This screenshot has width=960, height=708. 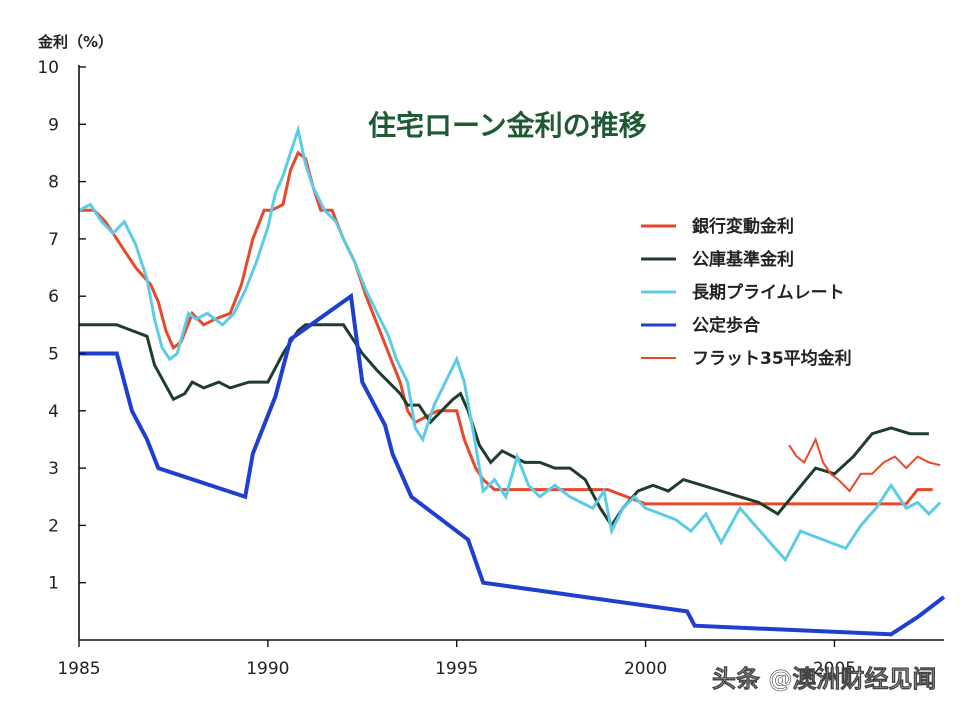 I want to click on legend-label-3: 長期プライムレート, so click(x=768, y=292).